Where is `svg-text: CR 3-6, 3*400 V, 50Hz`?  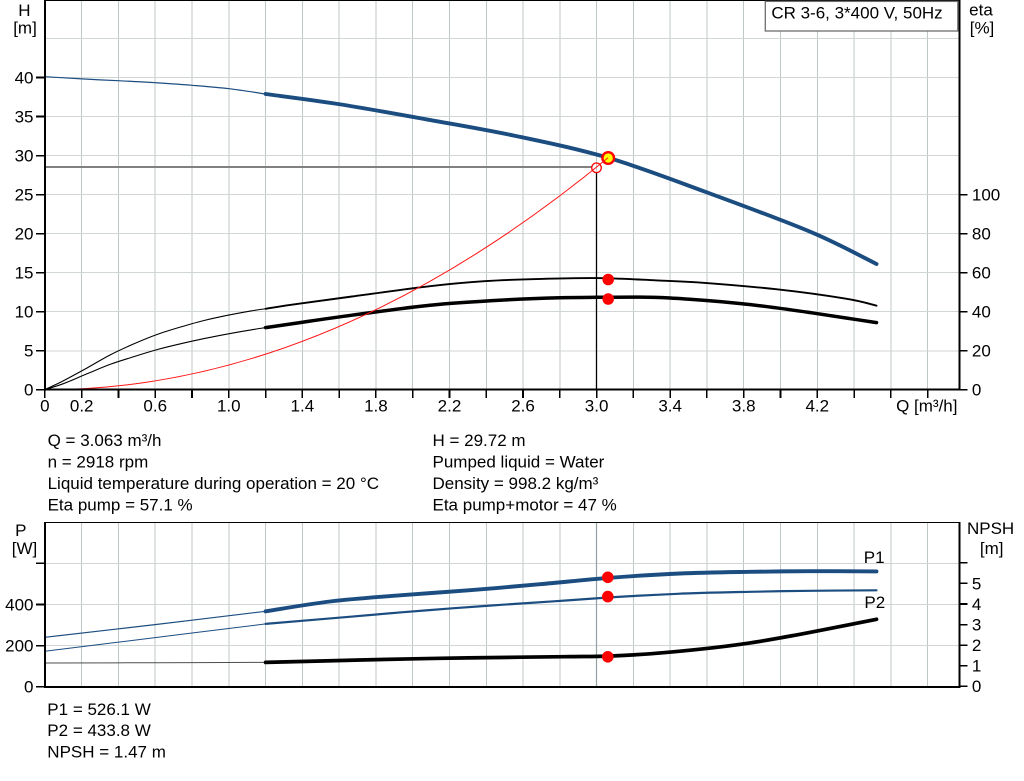
svg-text: CR 3-6, 3*400 V, 50Hz is located at coordinates (856, 13).